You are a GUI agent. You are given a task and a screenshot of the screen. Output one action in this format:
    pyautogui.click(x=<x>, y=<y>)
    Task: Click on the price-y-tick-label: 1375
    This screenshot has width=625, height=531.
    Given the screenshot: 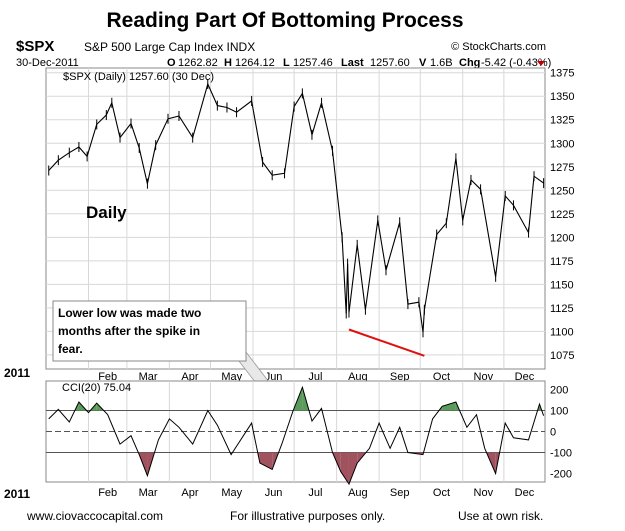 What is the action you would take?
    pyautogui.click(x=562, y=74)
    